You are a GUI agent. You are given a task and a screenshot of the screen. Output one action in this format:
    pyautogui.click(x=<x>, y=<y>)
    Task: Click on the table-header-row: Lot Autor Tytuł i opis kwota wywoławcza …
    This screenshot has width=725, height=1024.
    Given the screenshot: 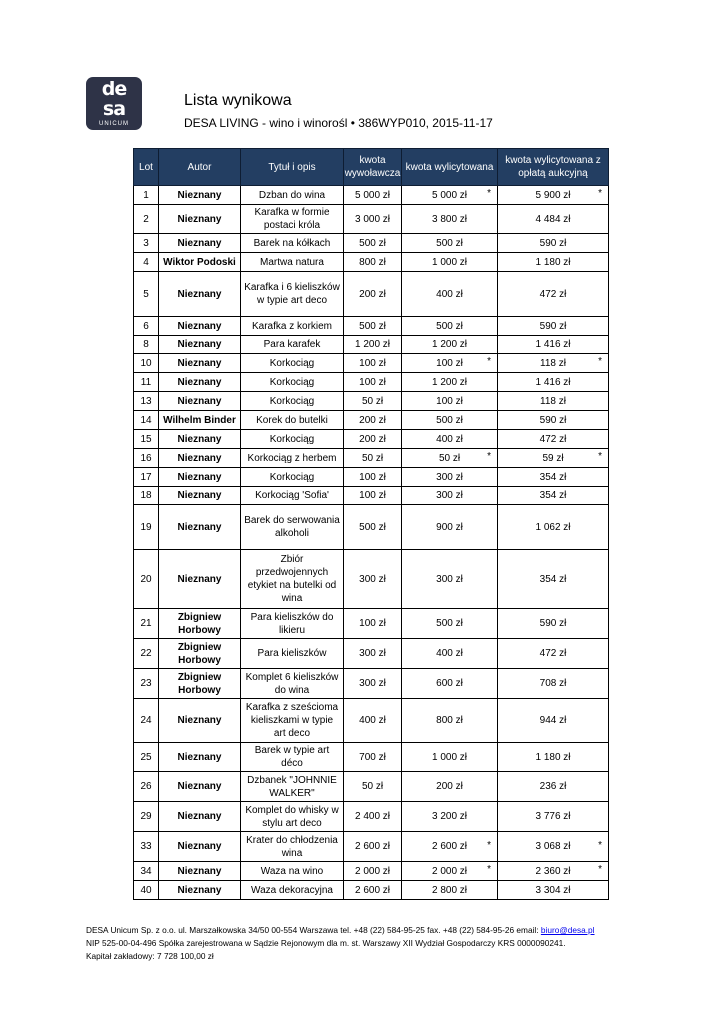 What is the action you would take?
    pyautogui.click(x=371, y=167)
    